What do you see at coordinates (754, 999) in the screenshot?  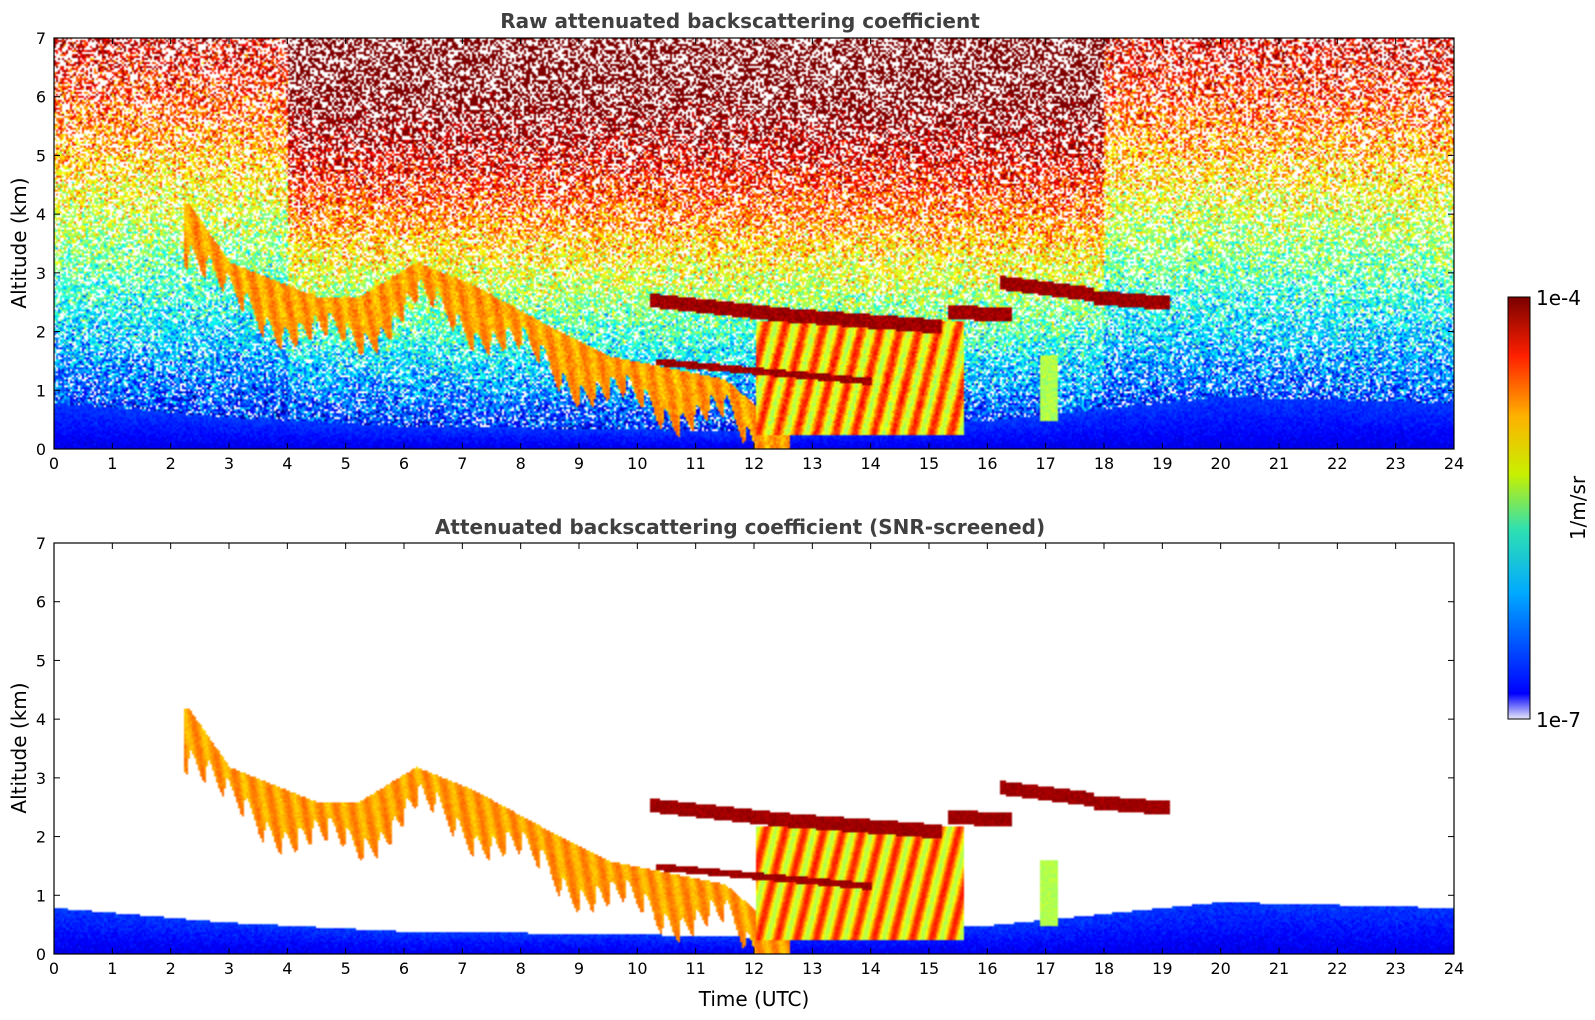 I see `x-axis-label: Time (UTC)` at bounding box center [754, 999].